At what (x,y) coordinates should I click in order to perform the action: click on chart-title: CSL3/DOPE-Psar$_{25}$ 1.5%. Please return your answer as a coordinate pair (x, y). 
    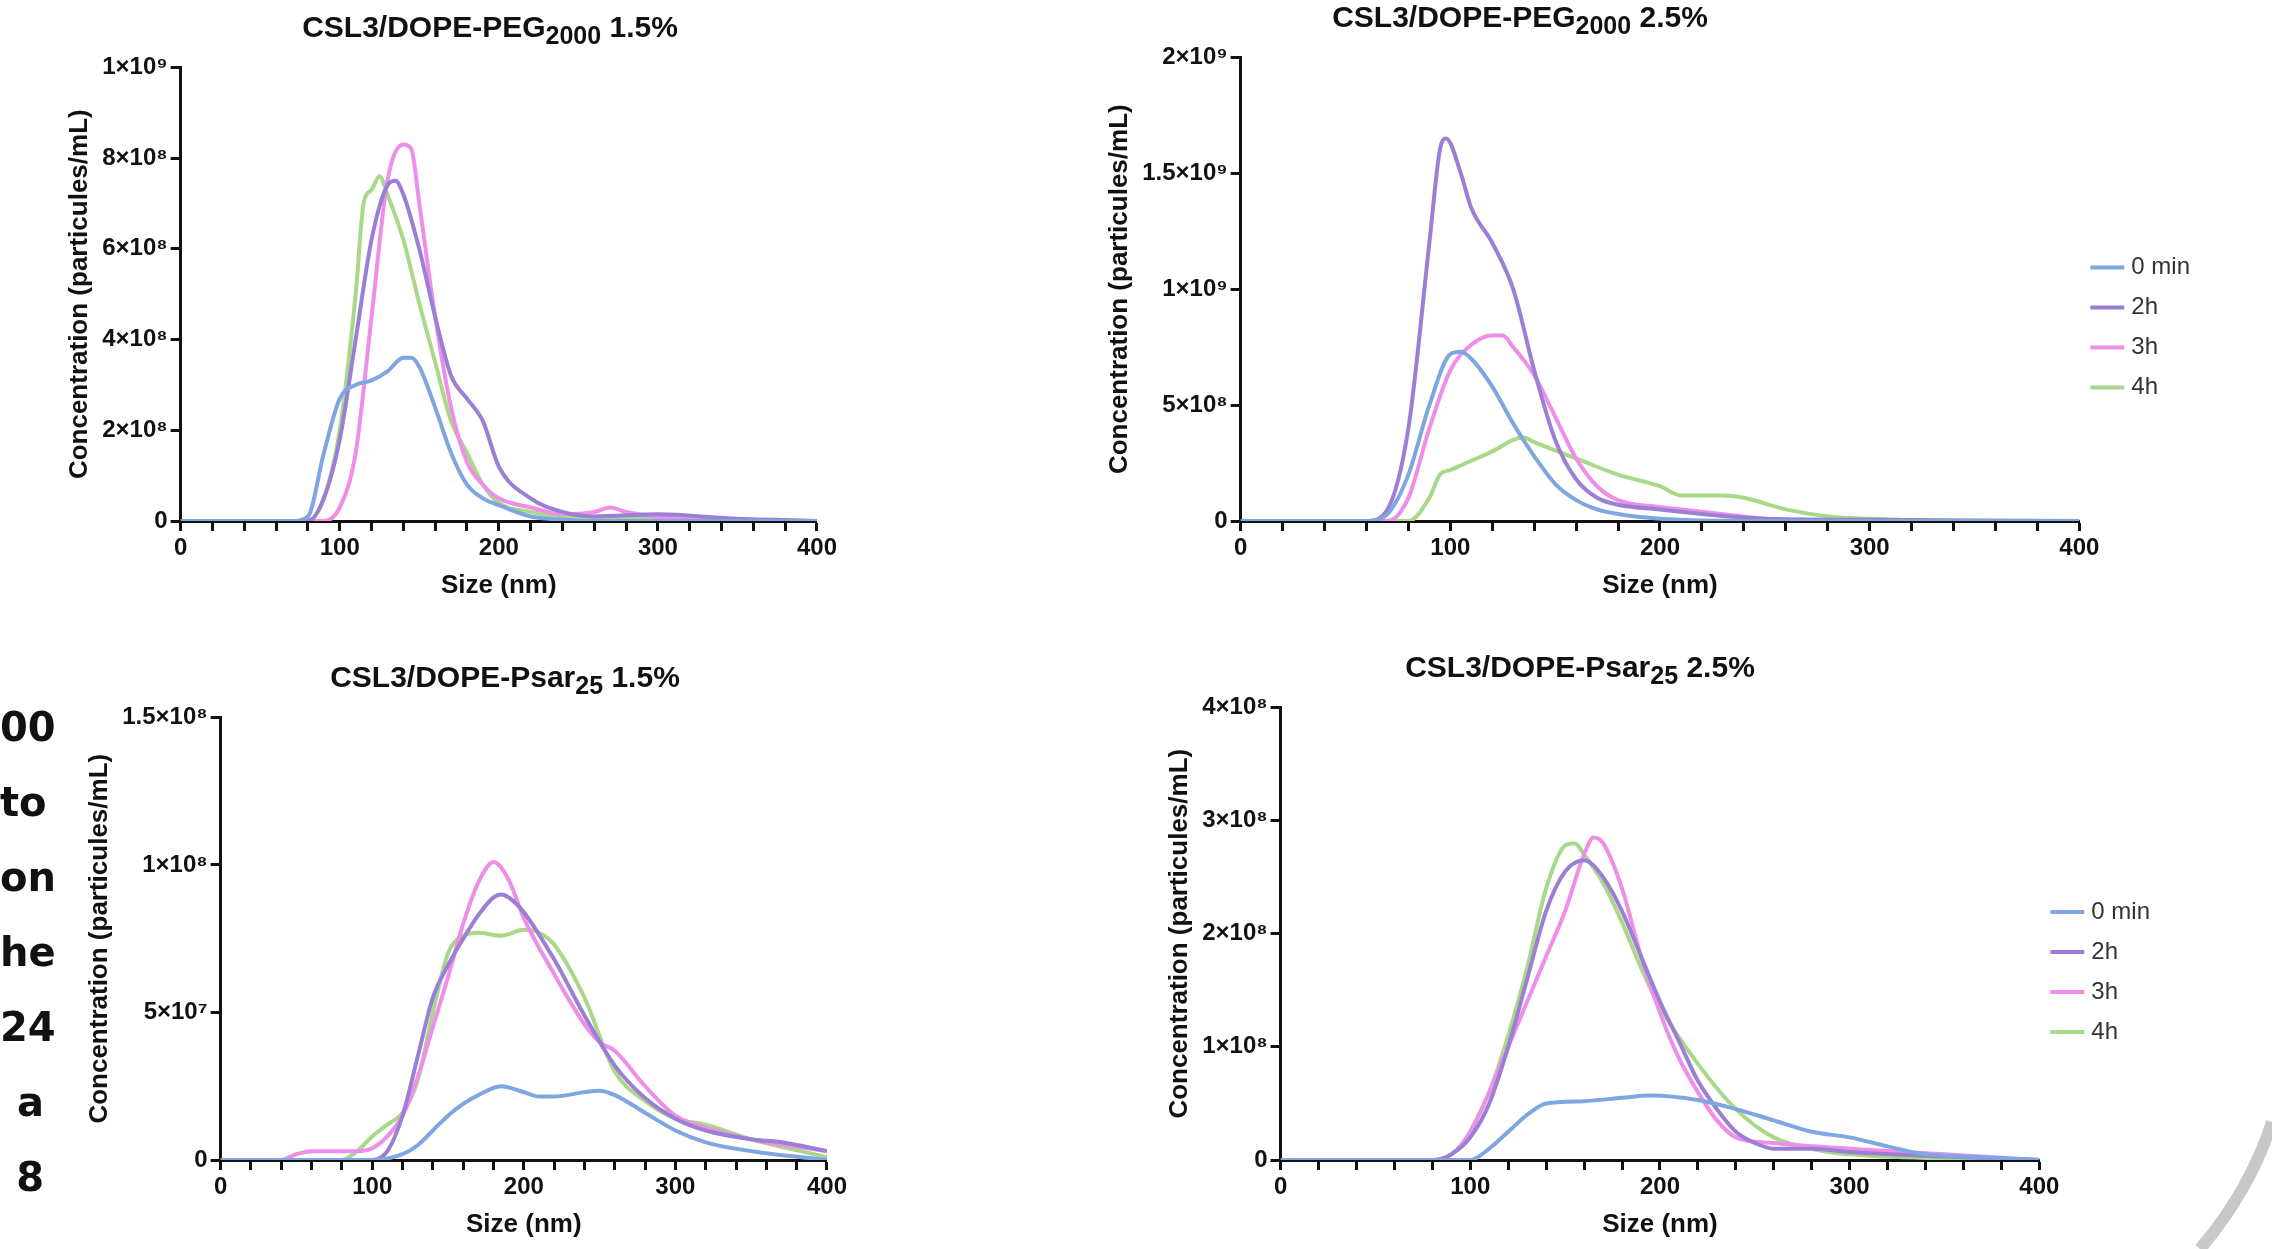
    Looking at the image, I should click on (505, 680).